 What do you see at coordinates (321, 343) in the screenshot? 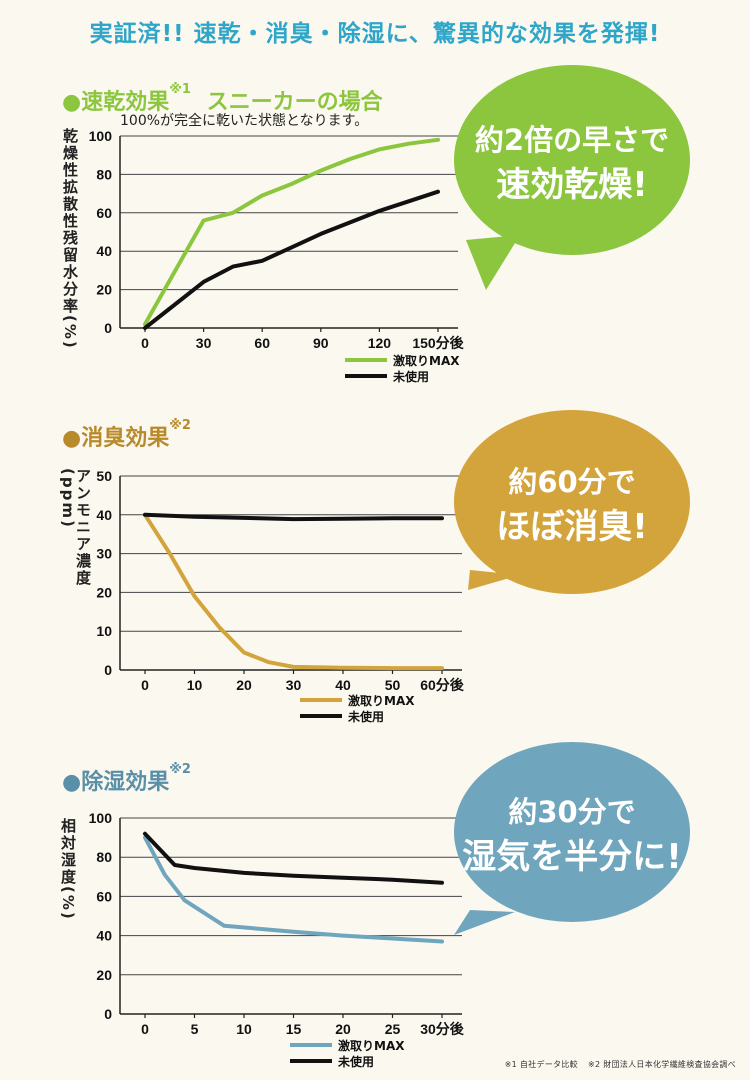
I see `x-tick-label: 90` at bounding box center [321, 343].